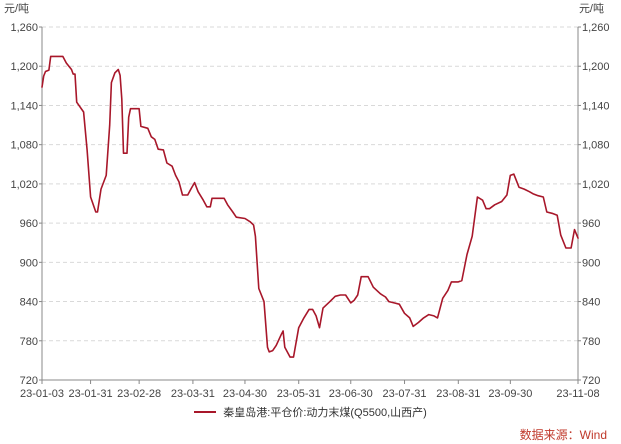  I want to click on y-tick-label-left: 1,020, so click(24, 185).